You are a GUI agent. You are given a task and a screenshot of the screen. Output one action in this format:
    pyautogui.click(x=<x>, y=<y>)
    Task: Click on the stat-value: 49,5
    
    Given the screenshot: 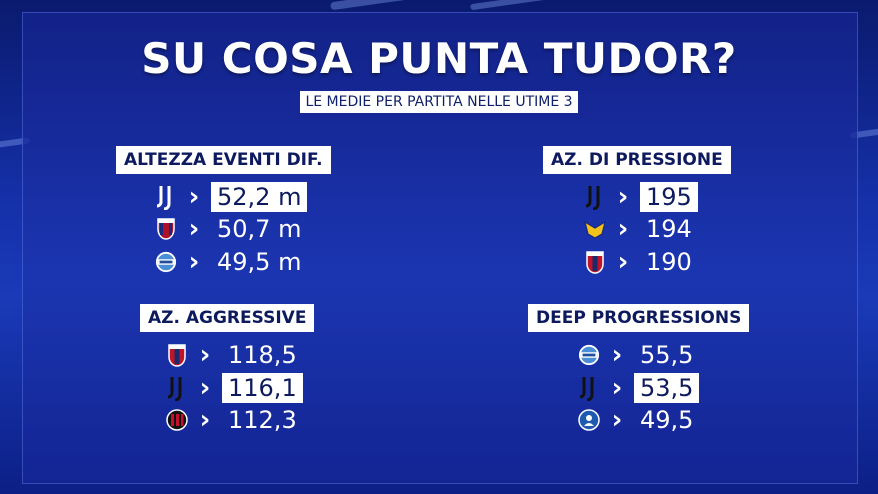 What is the action you would take?
    pyautogui.click(x=667, y=420)
    